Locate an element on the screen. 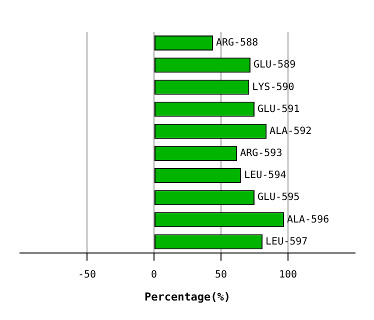 The height and width of the screenshot is (320, 374). x-tick-label: -50 is located at coordinates (87, 274).